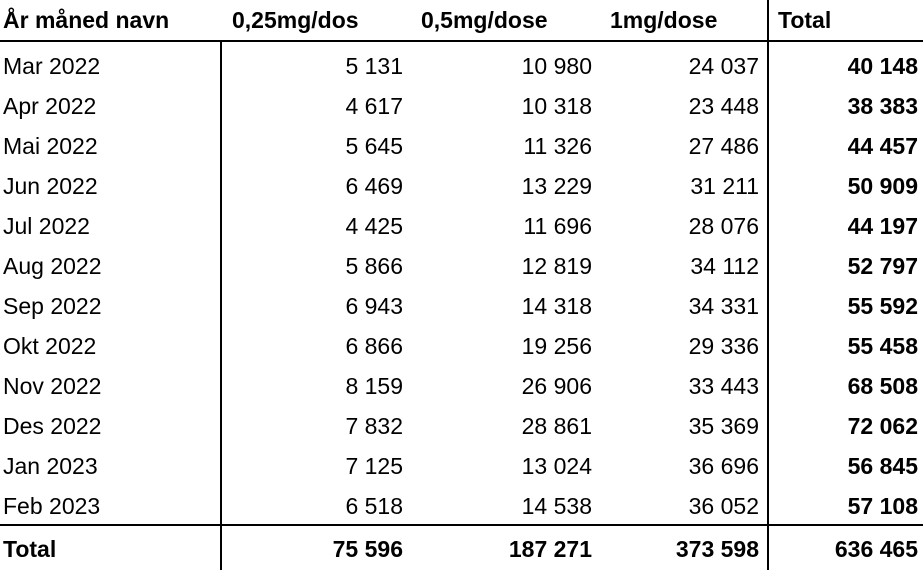  Describe the element at coordinates (557, 146) in the screenshot. I see `row-dose-05: 11 326` at that location.